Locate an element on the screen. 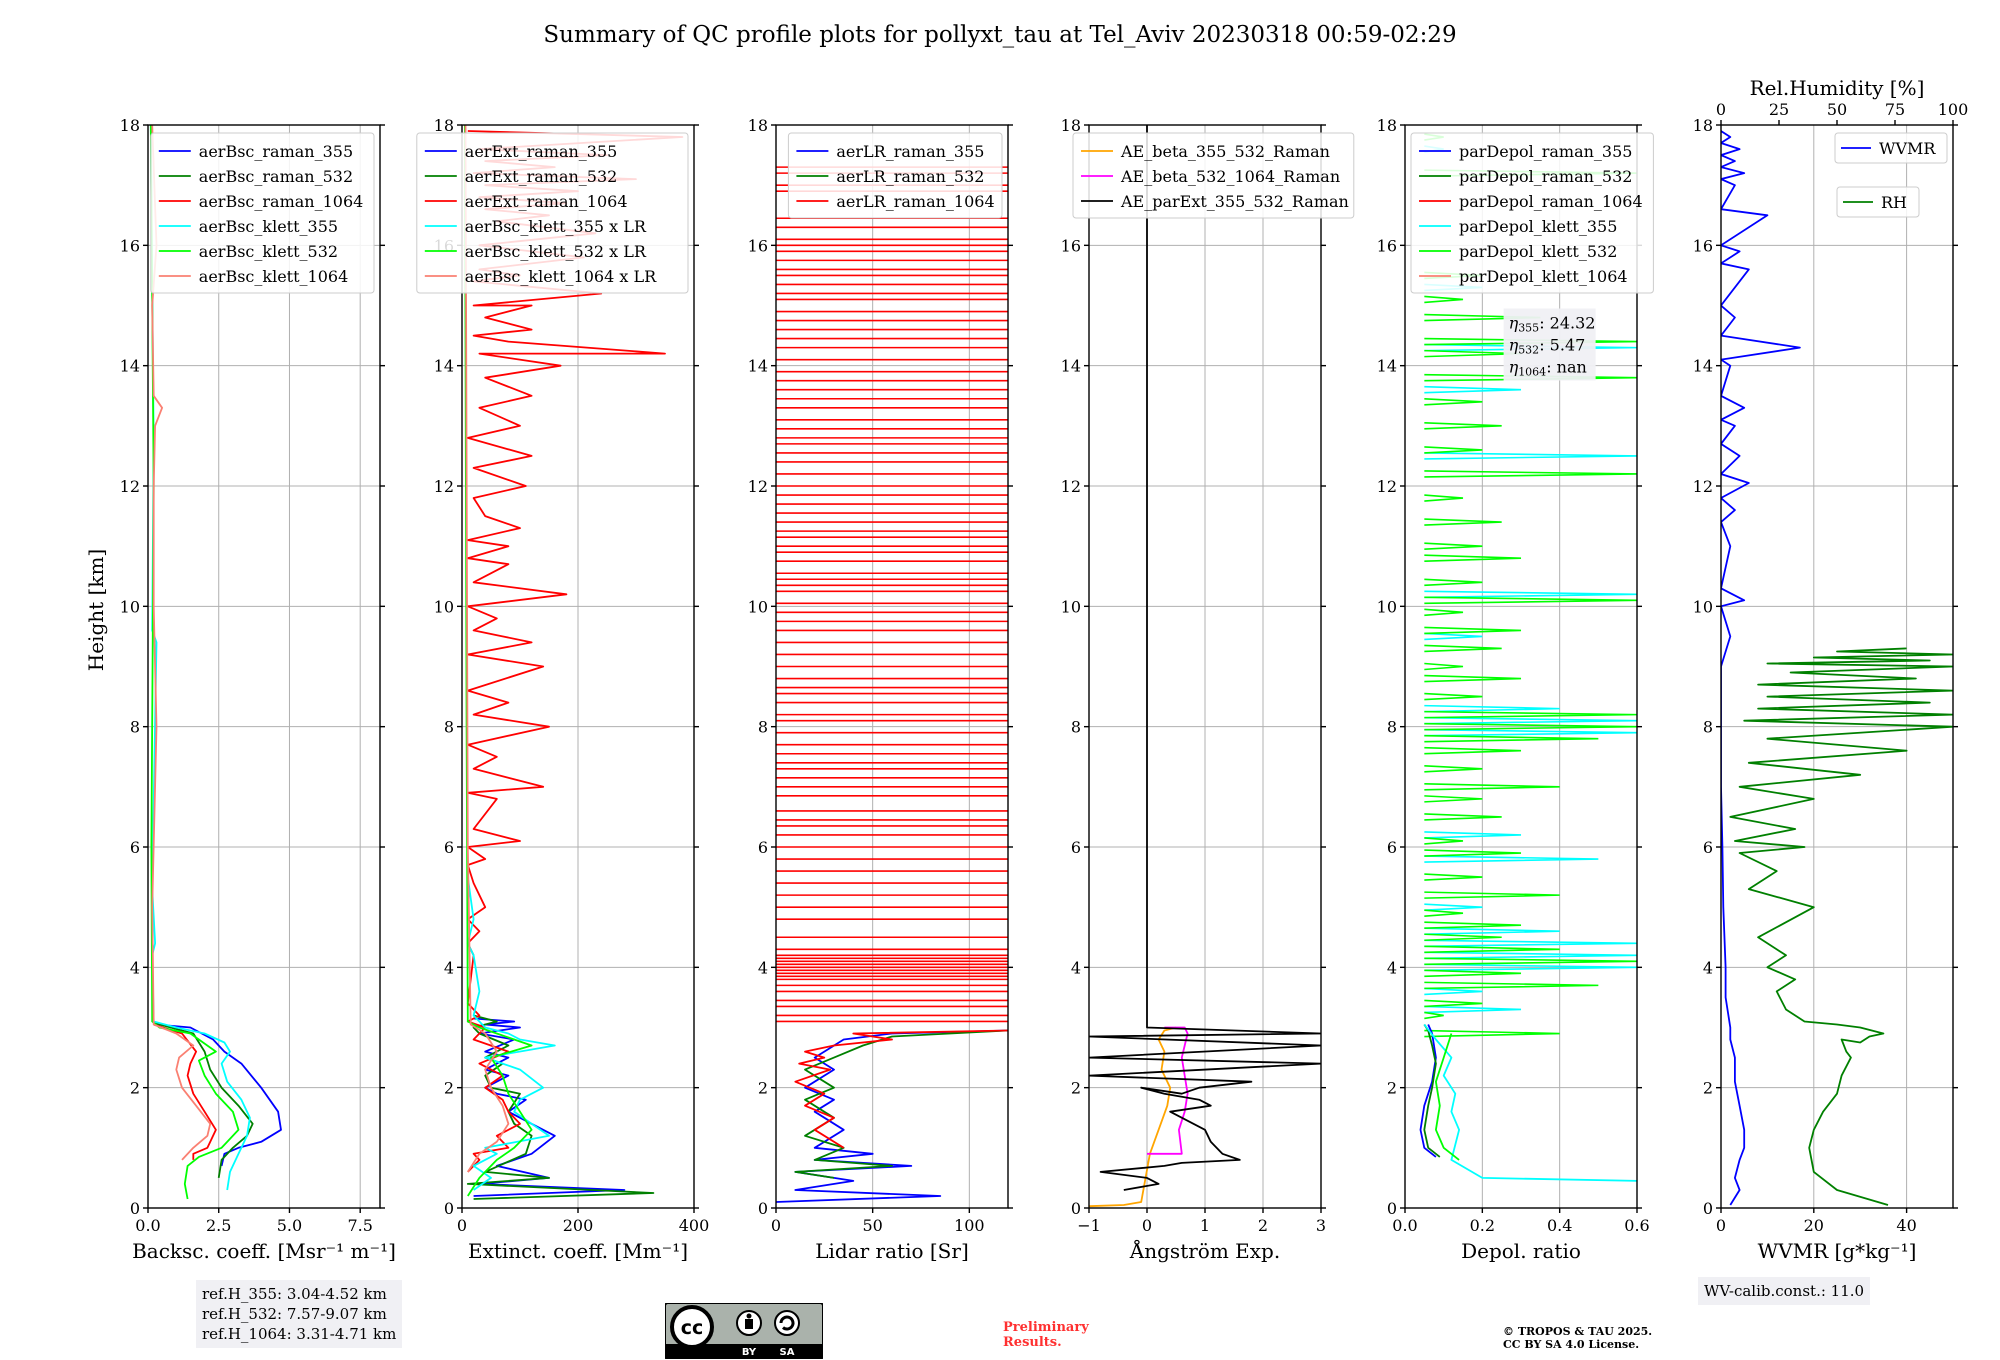  cc-icon is located at coordinates (692, 1327).